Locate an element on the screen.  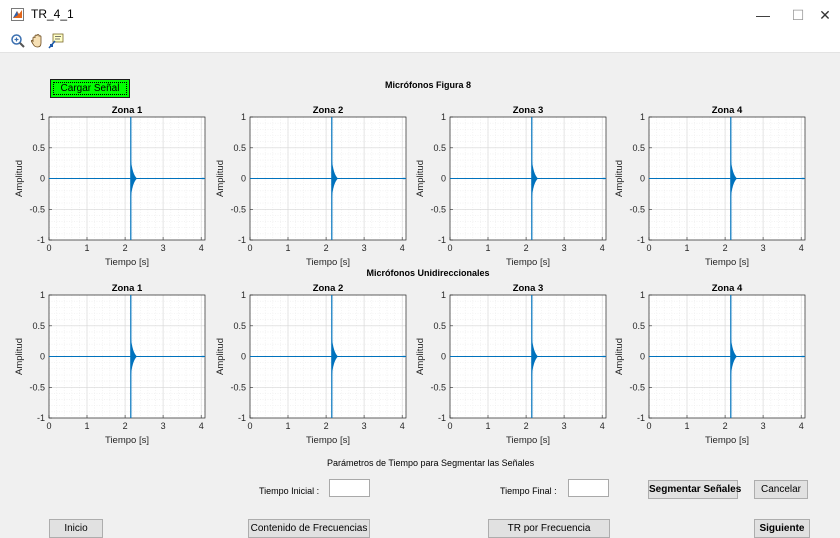
segment-signals-button: Segmentar Señales is located at coordinates (694, 489).